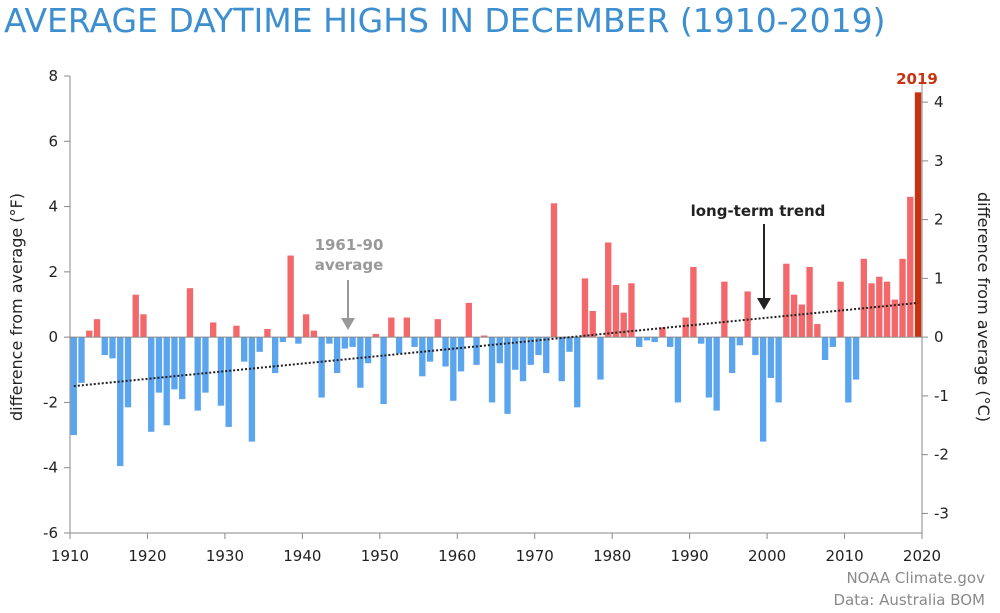  Describe the element at coordinates (910, 267) in the screenshot. I see `bar-2018` at that location.